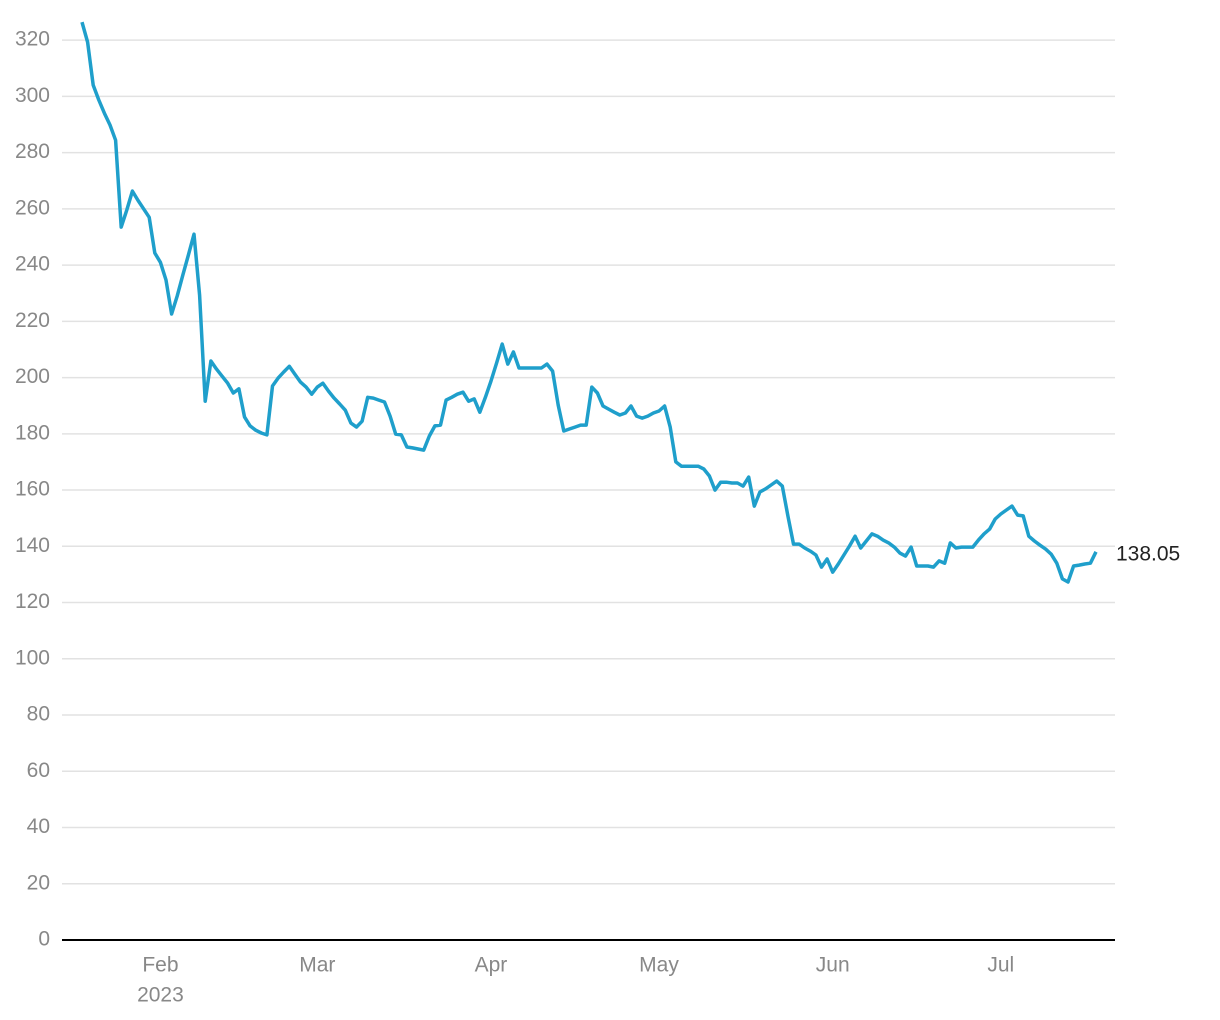  What do you see at coordinates (160, 965) in the screenshot?
I see `x-tick-label: Feb` at bounding box center [160, 965].